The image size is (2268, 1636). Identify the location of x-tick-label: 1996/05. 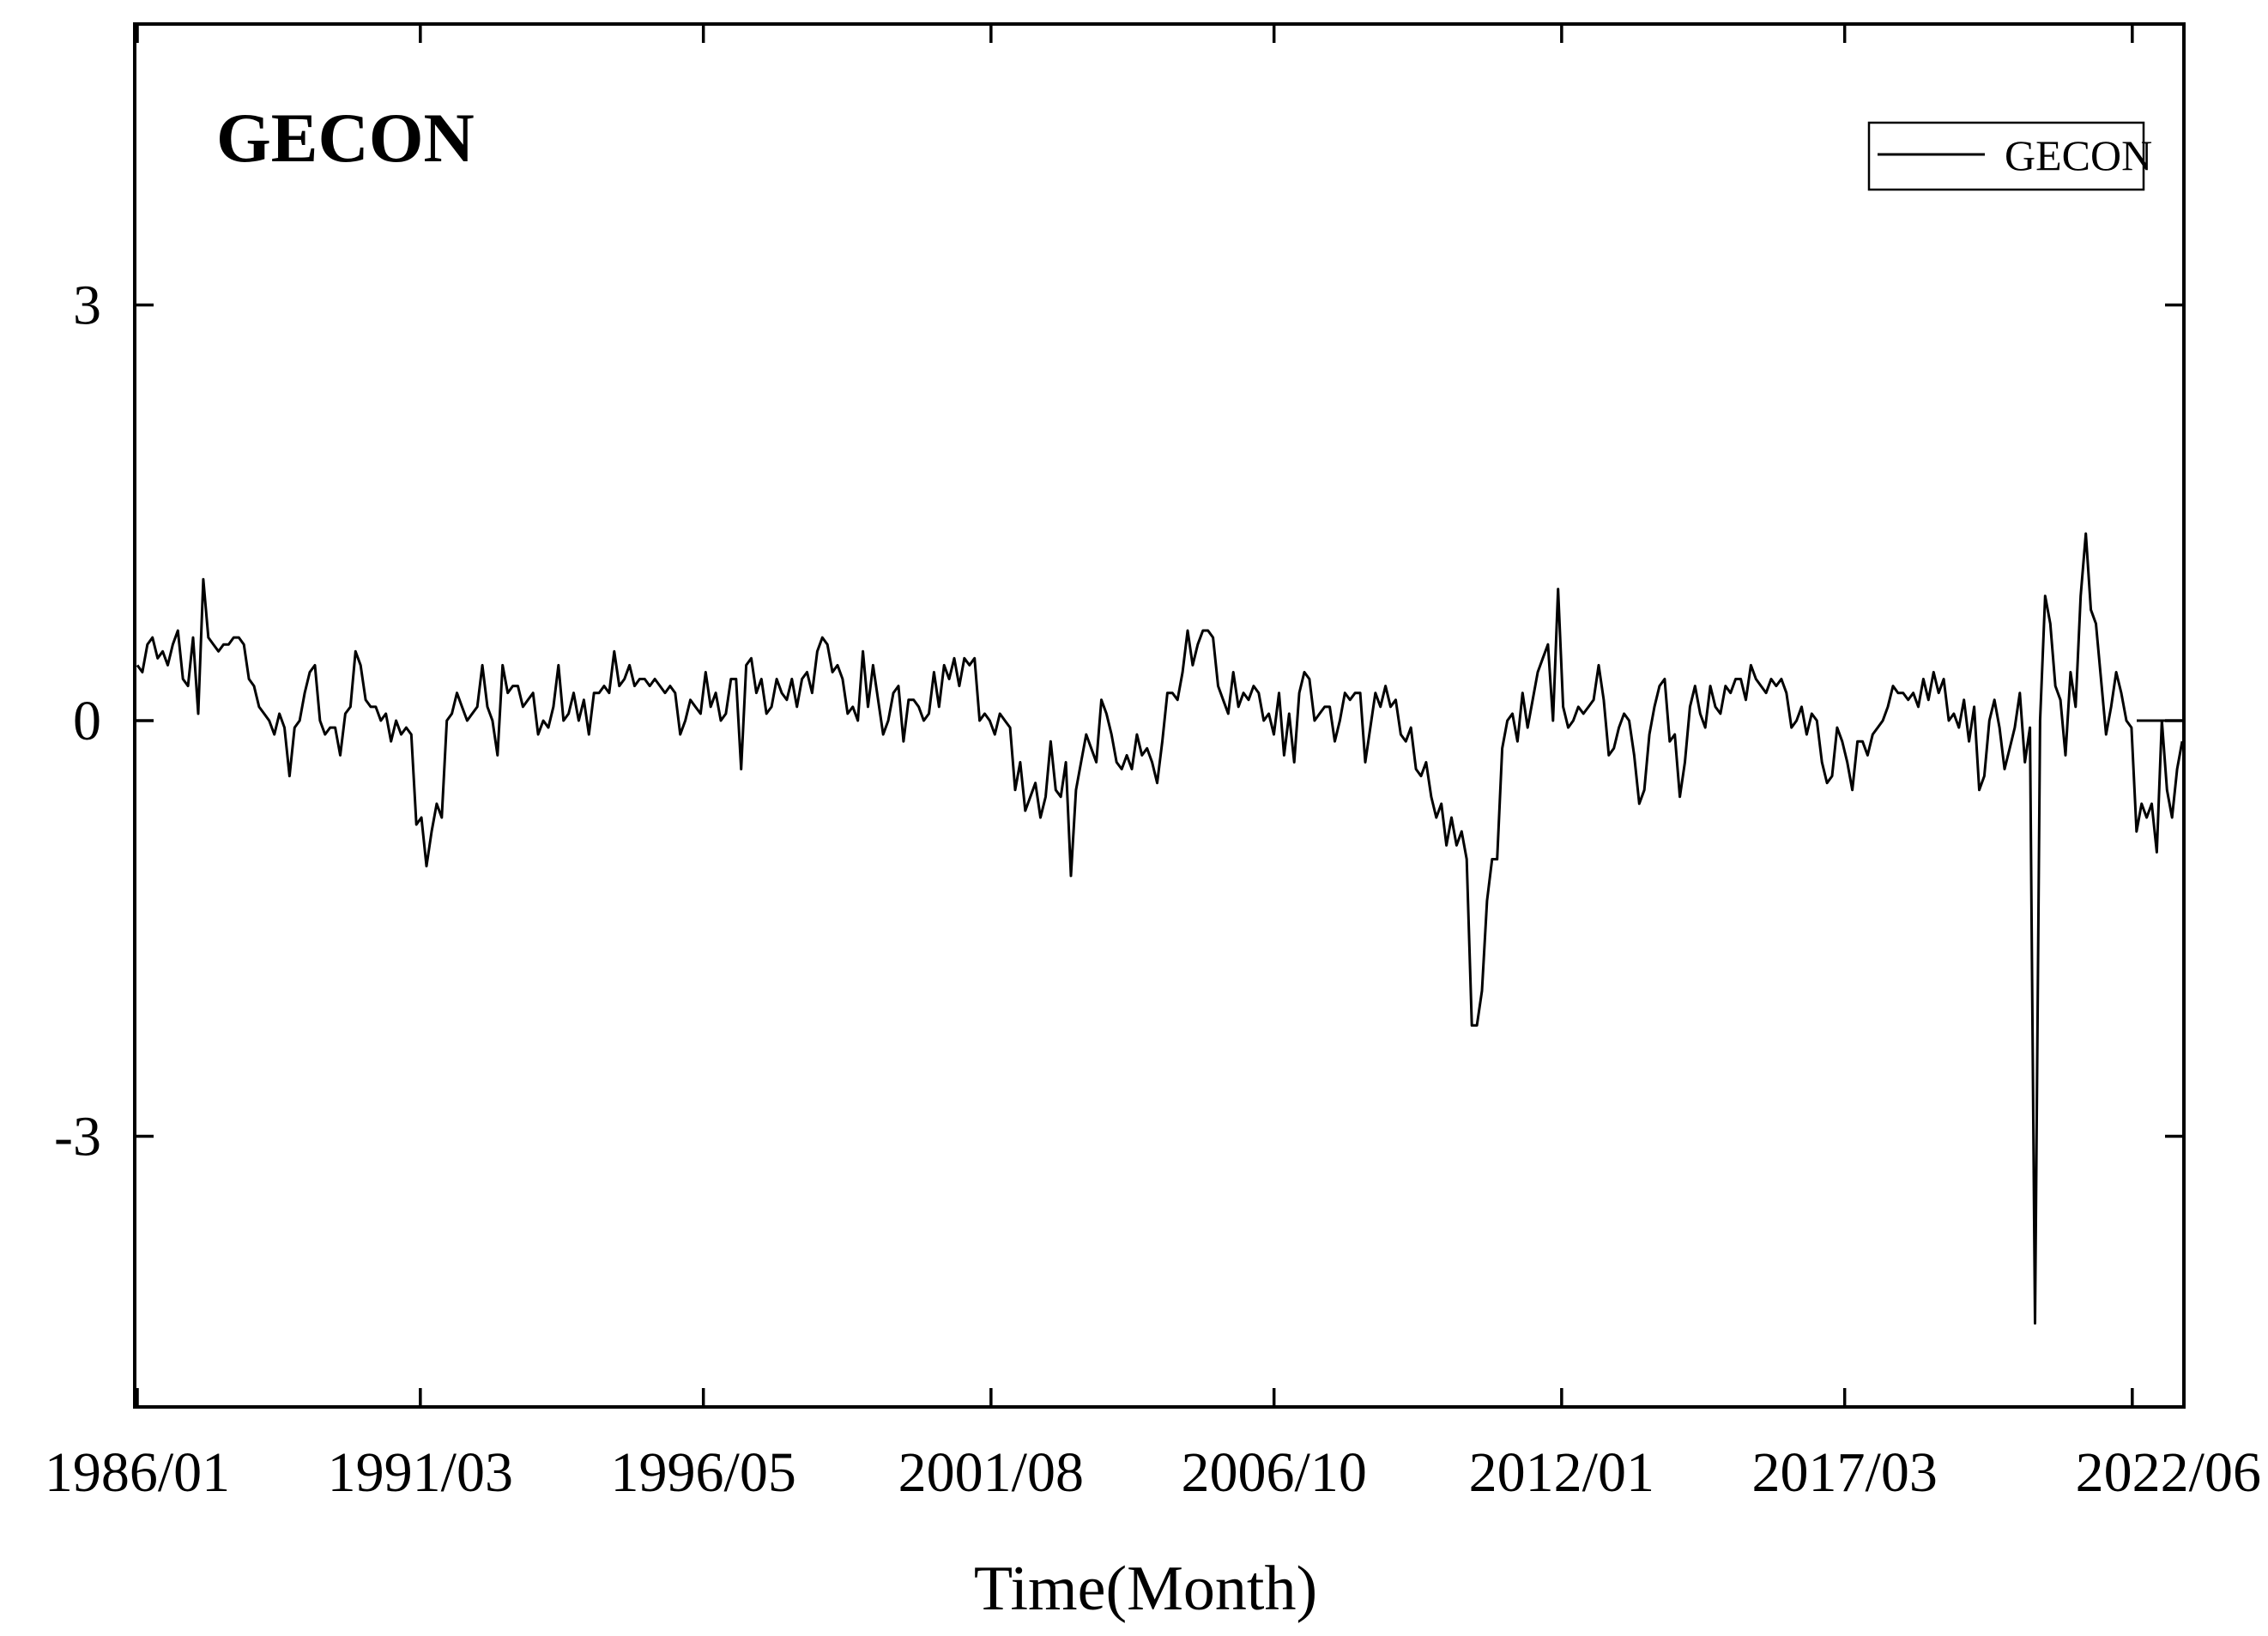
(703, 1472).